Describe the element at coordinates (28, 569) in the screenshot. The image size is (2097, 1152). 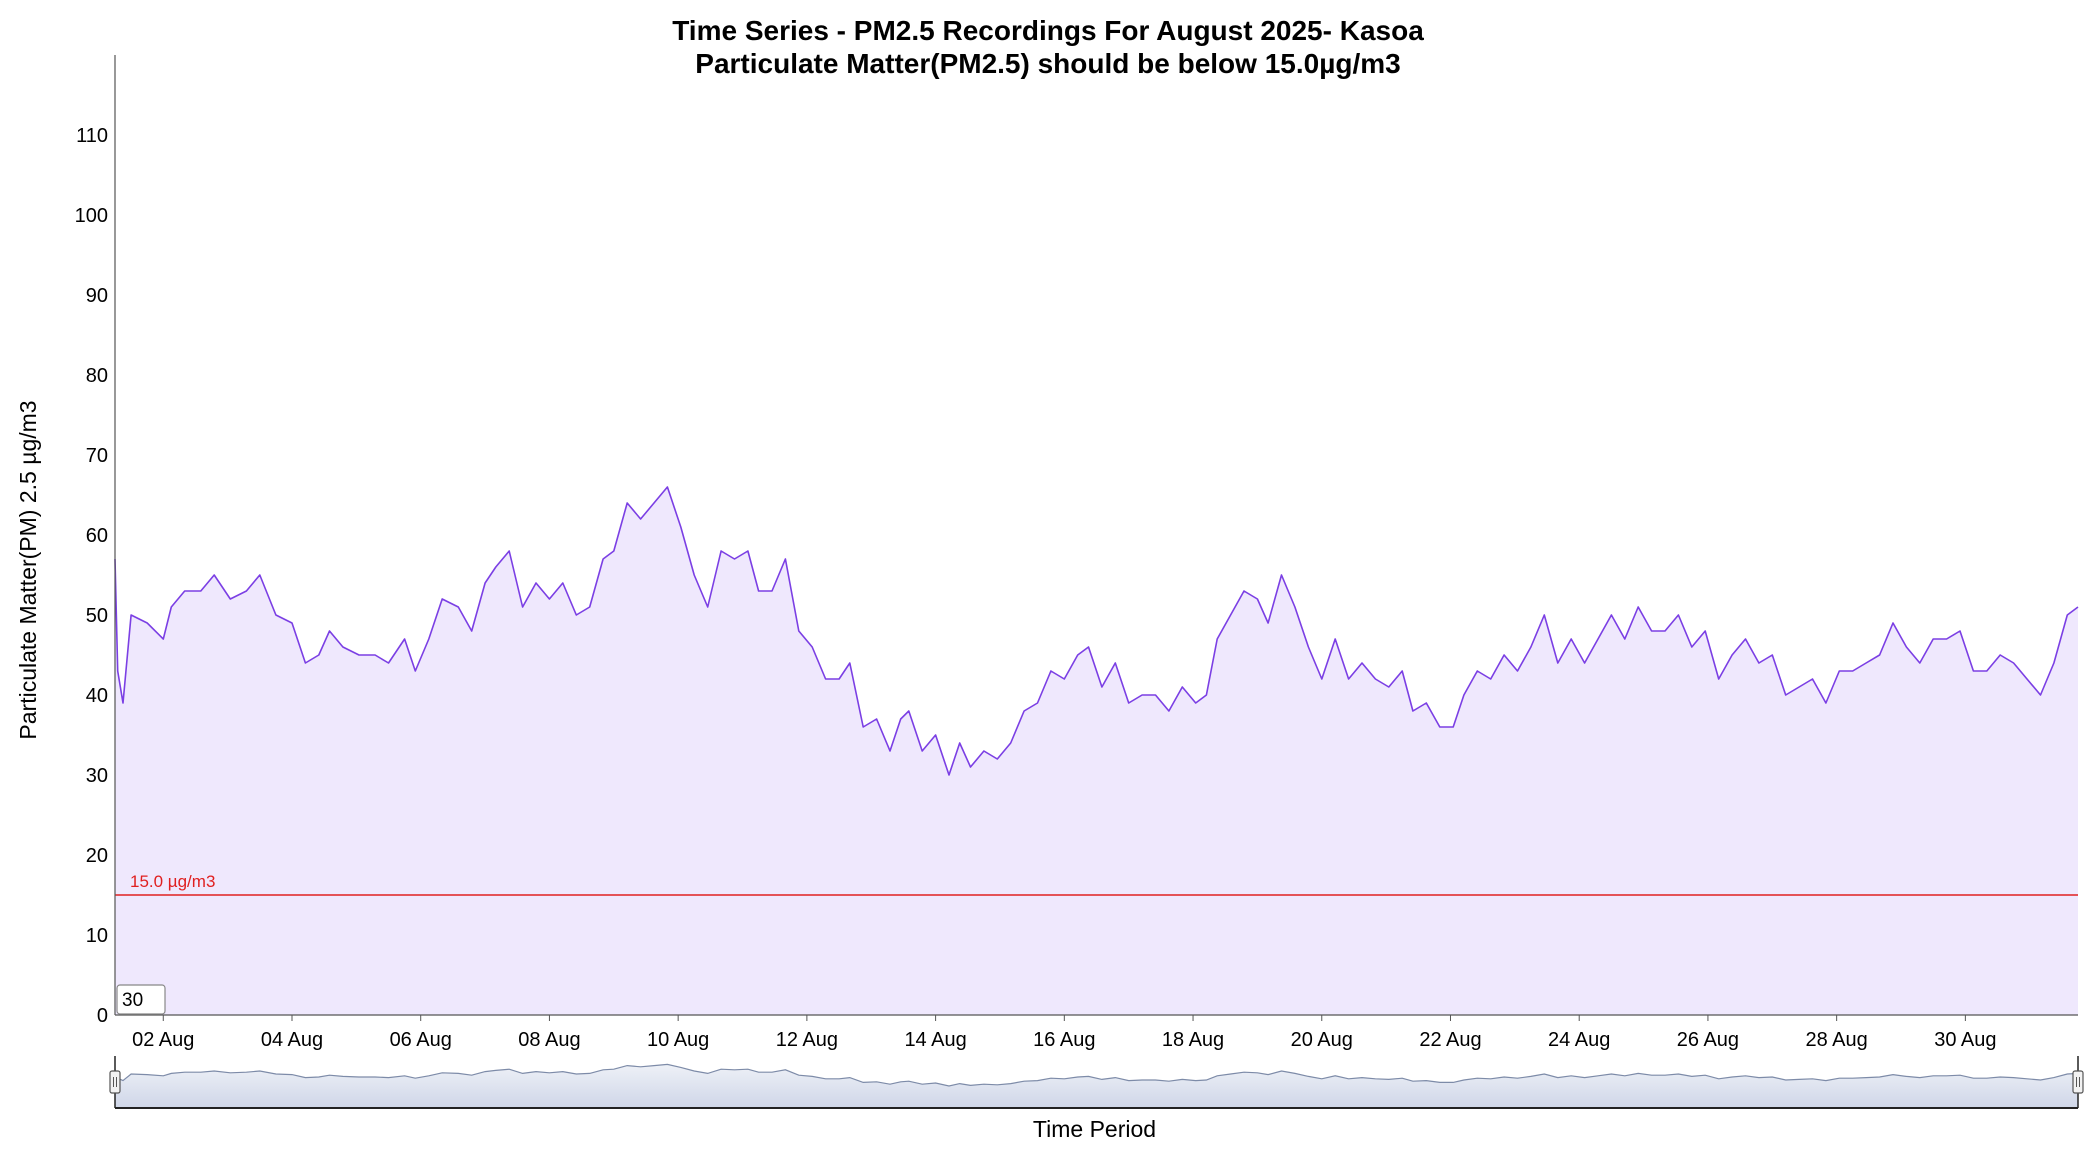
I see `y-axis-title: Particulate Matter(PM) 2.5 µg/m3` at that location.